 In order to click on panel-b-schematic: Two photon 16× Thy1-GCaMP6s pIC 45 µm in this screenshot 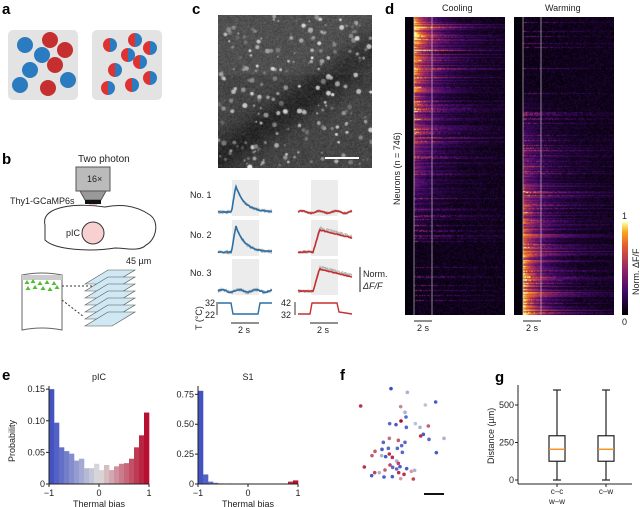, I will do `click(83, 242)`.